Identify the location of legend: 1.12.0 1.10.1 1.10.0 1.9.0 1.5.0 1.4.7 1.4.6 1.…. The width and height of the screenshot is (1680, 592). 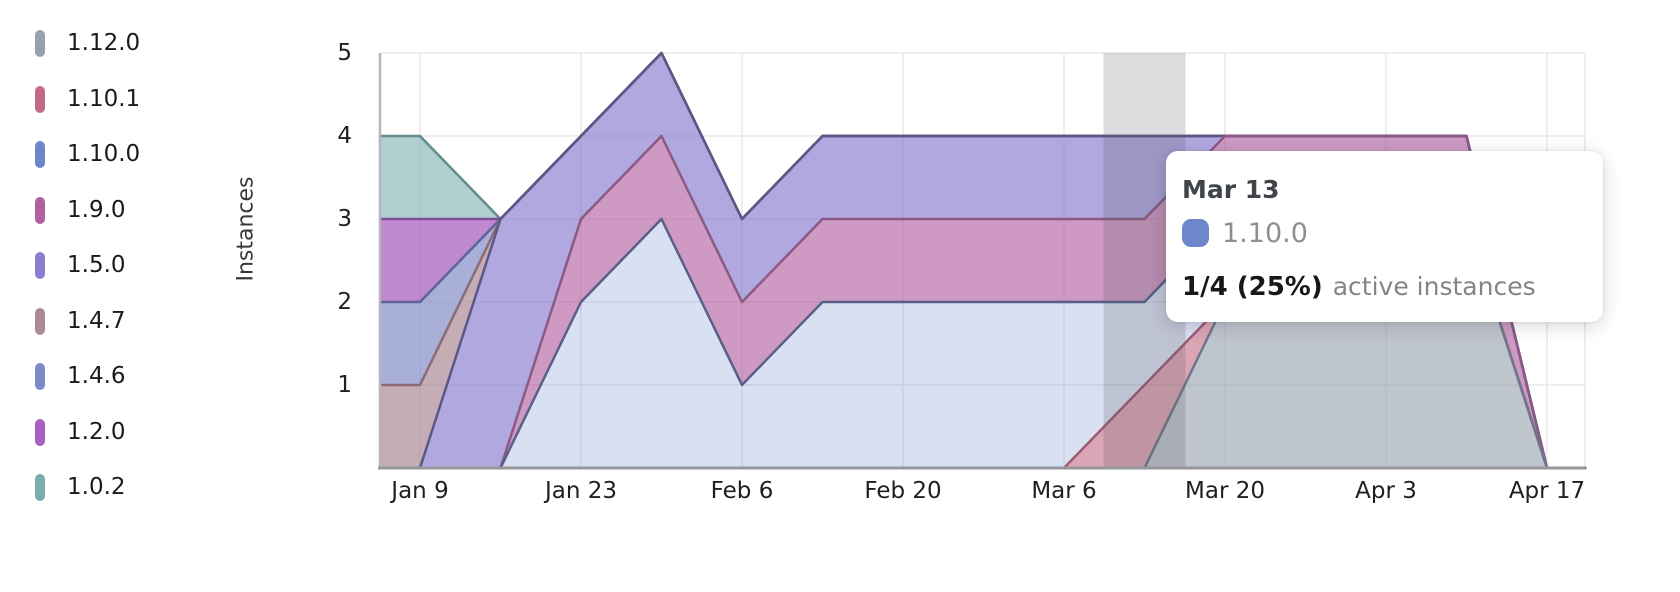
(87, 265).